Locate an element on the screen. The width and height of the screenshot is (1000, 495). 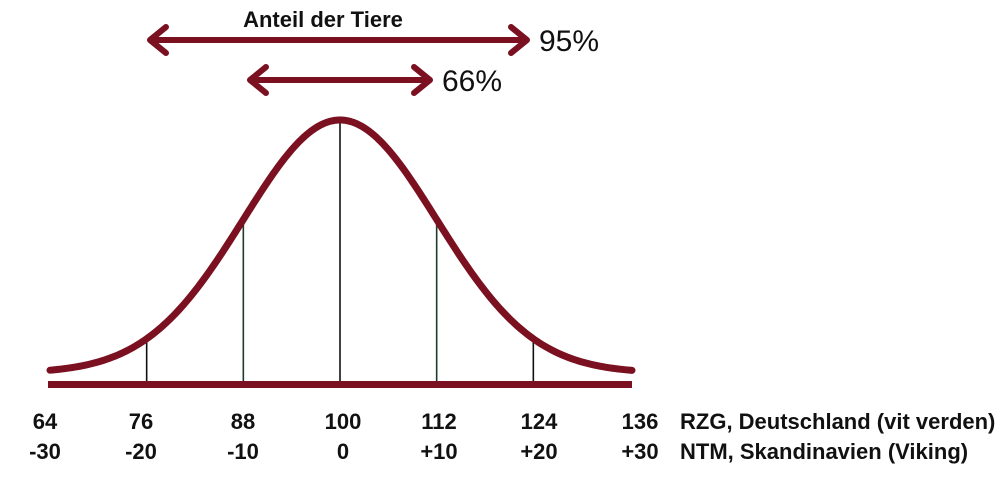
baseline-layer is located at coordinates (340, 384).